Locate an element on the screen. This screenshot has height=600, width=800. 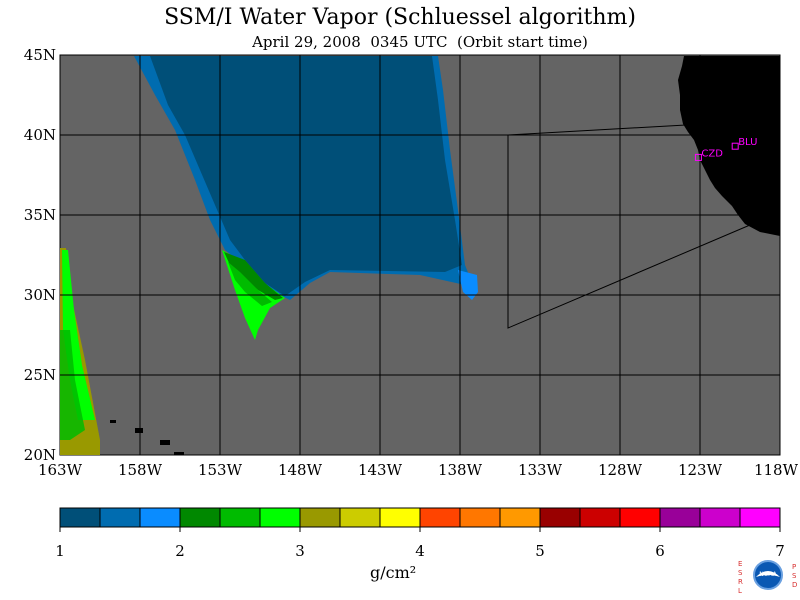
lat-label: 35N is located at coordinates (40, 215).